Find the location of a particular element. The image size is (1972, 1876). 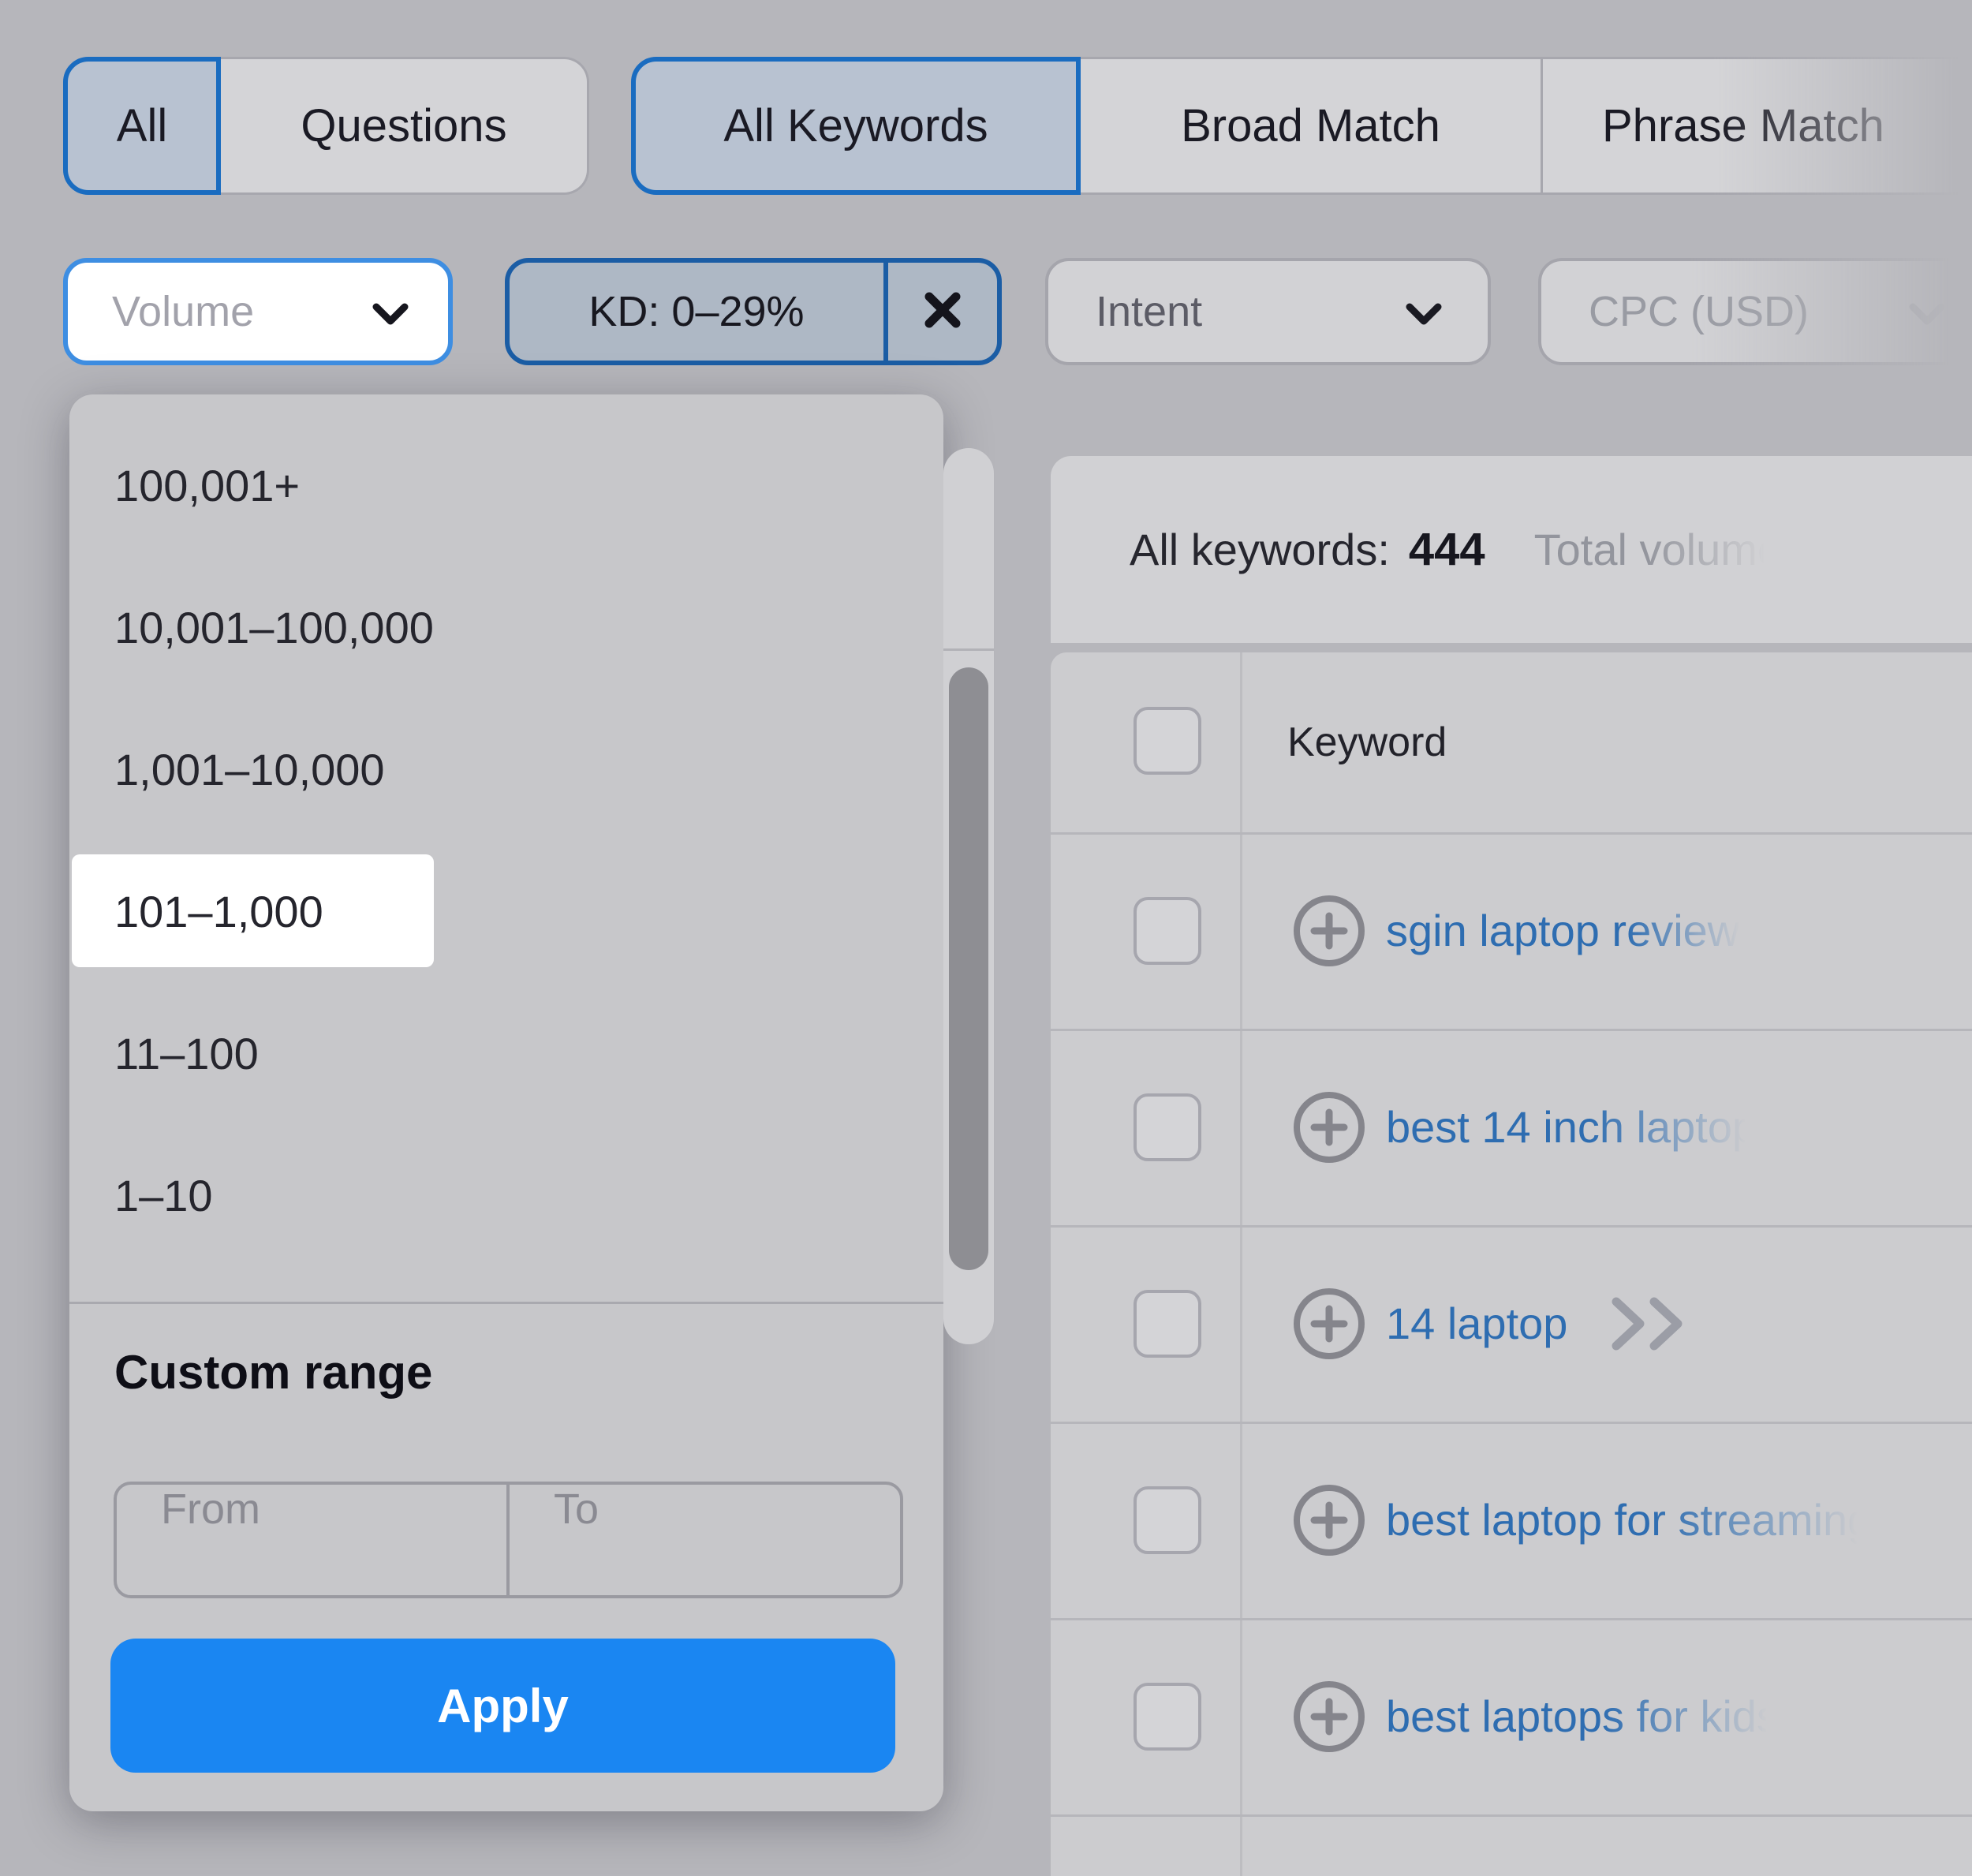

custom-range-title: Custom range is located at coordinates (273, 1372).